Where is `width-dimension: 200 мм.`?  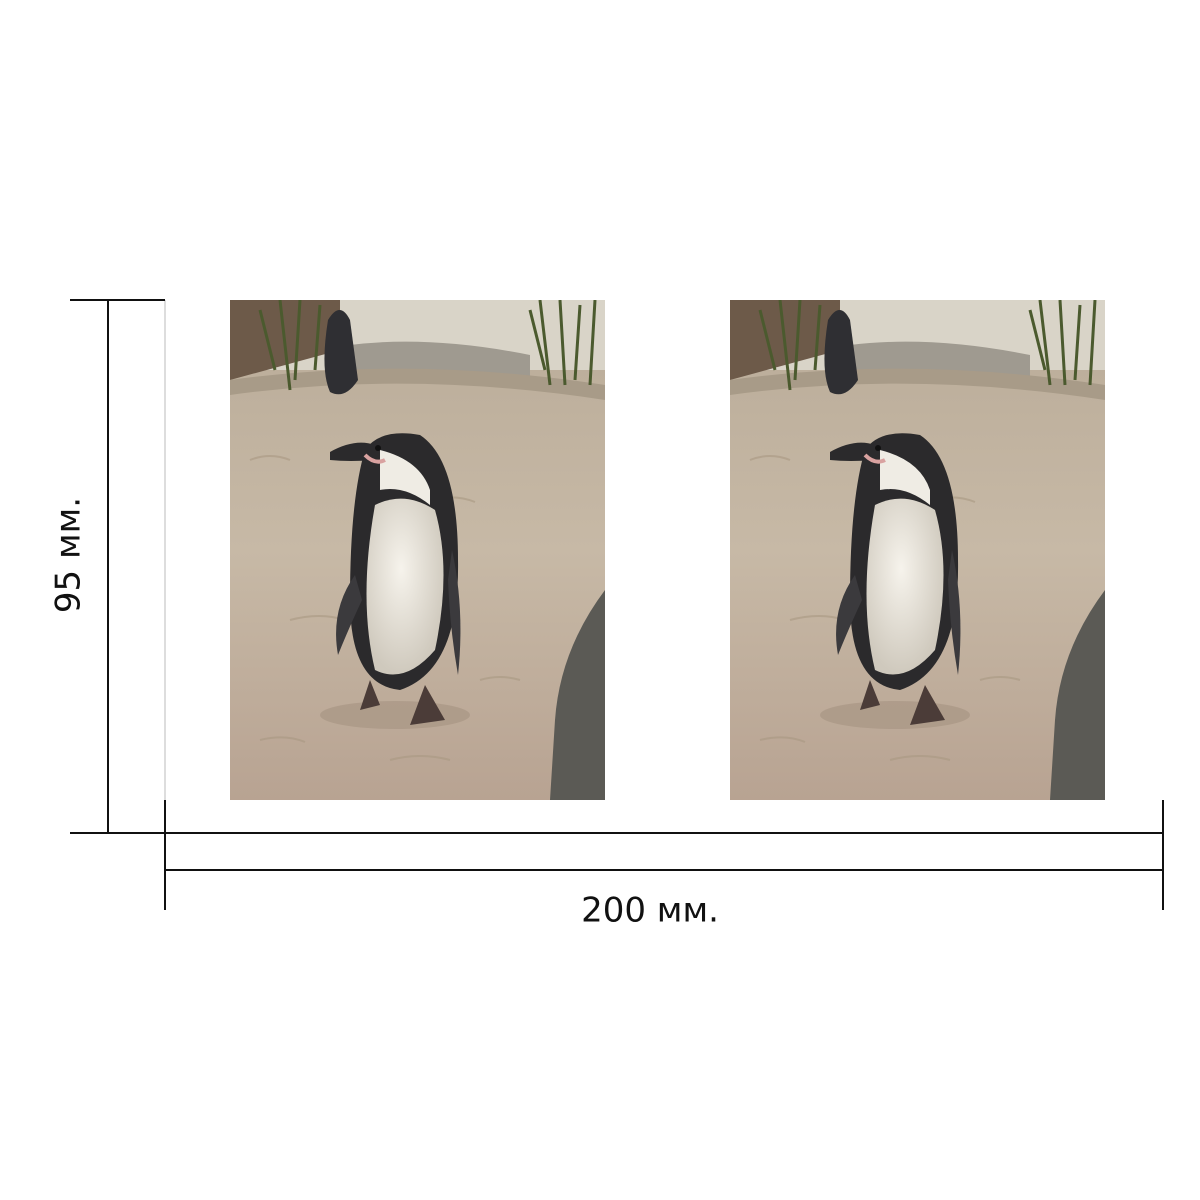 width-dimension: 200 мм. is located at coordinates (664, 865).